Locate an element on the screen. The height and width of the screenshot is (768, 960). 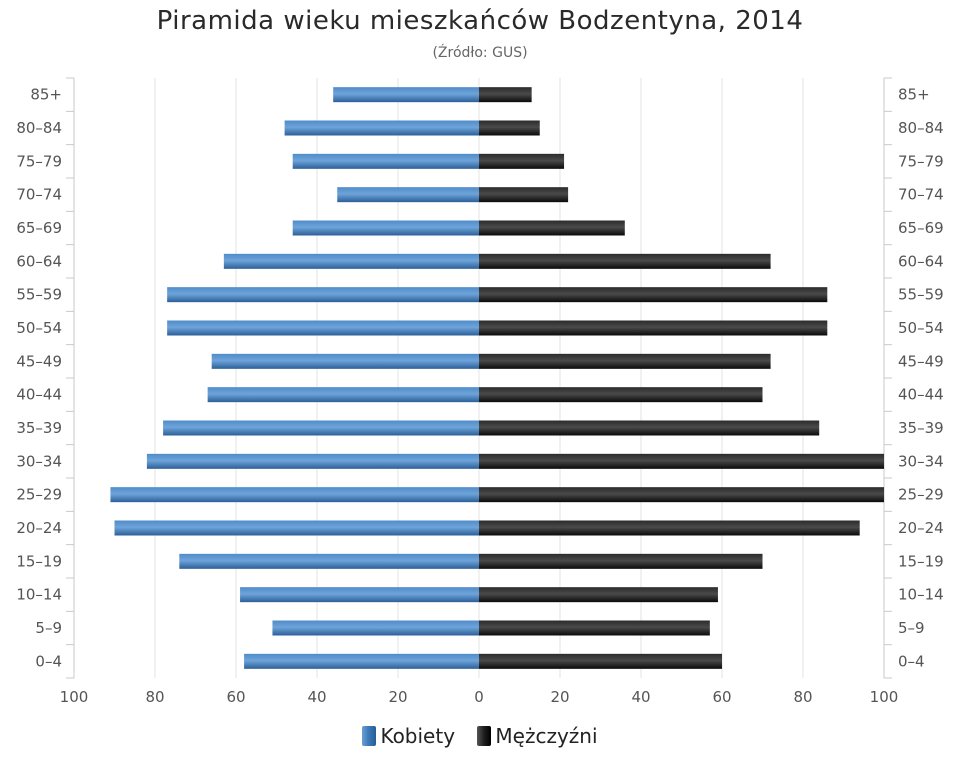
category-label-right: 50–54 is located at coordinates (921, 328).